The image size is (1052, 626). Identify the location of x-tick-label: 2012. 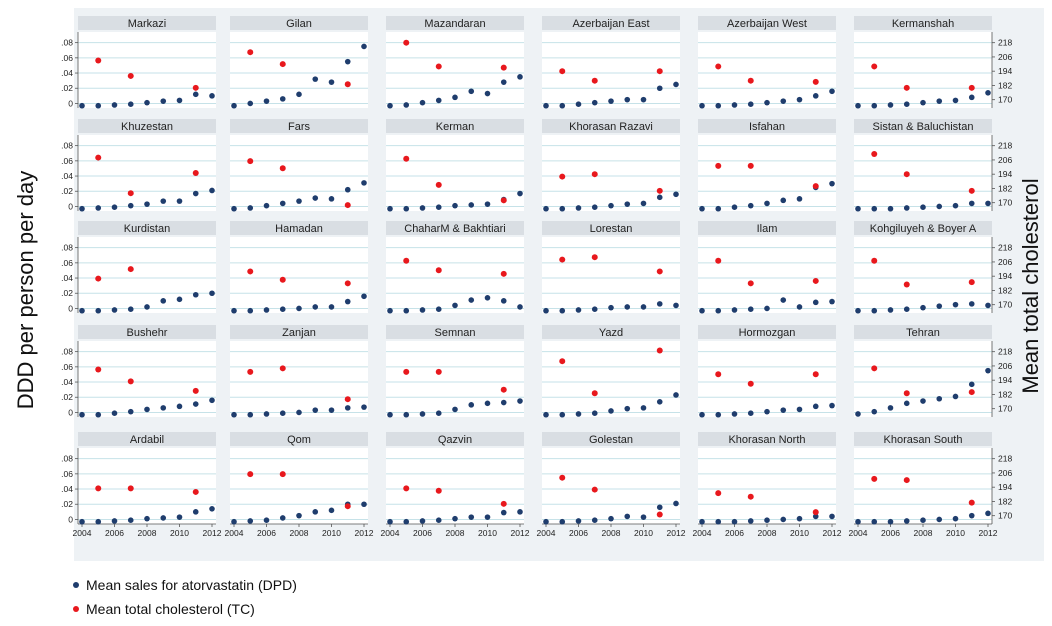
(832, 533).